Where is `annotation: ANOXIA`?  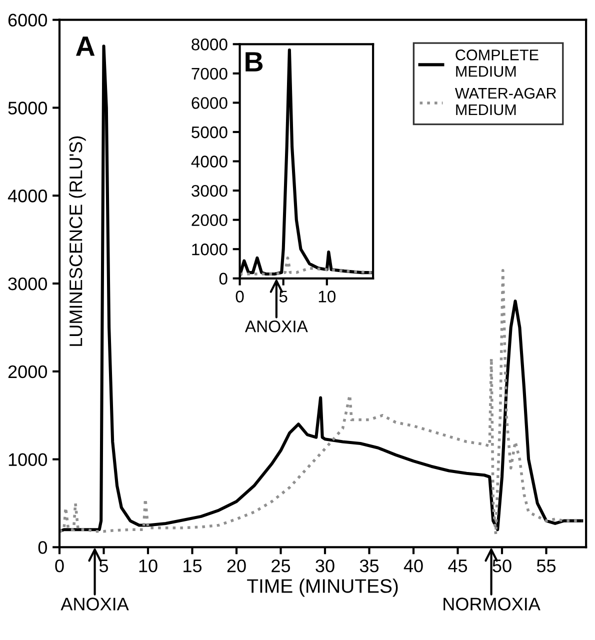 annotation: ANOXIA is located at coordinates (276, 326).